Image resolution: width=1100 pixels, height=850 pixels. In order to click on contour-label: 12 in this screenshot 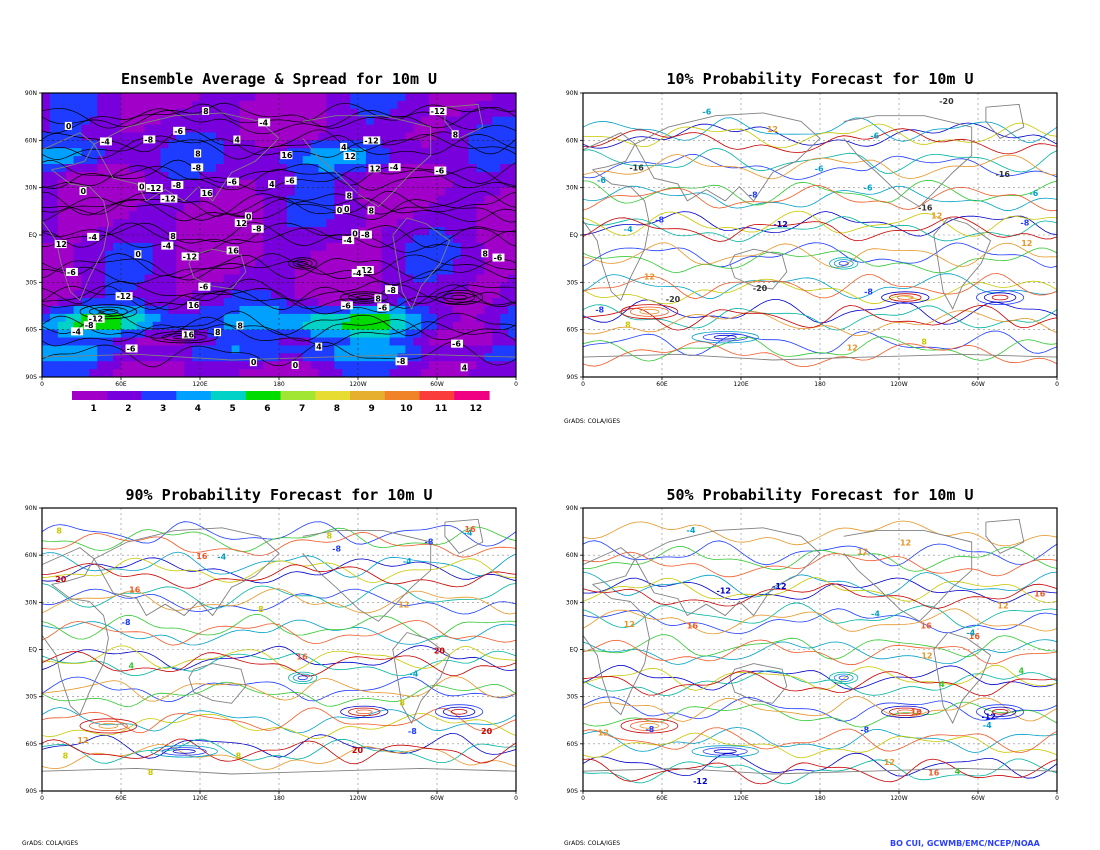, I will do `click(1026, 243)`.